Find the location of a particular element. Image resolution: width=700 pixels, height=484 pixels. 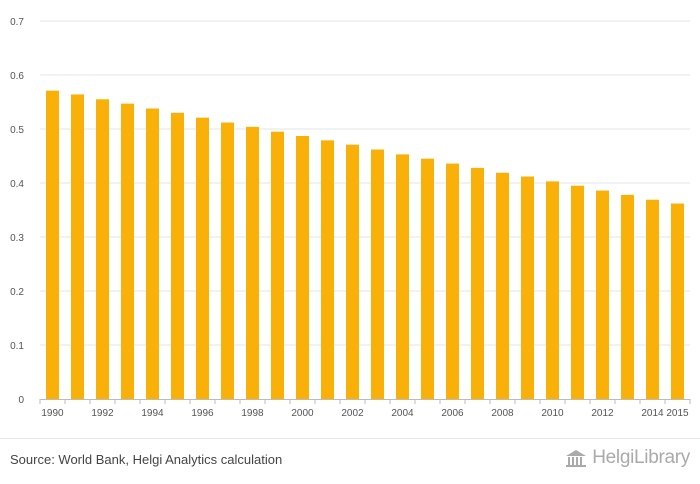

bar-1992 is located at coordinates (102, 249).